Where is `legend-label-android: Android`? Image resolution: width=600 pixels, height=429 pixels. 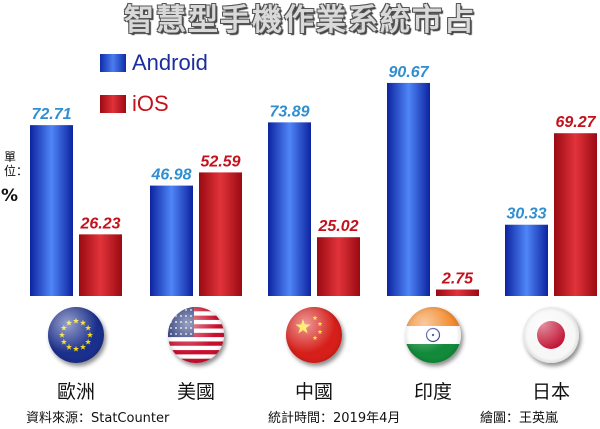
legend-label-android: Android is located at coordinates (170, 62).